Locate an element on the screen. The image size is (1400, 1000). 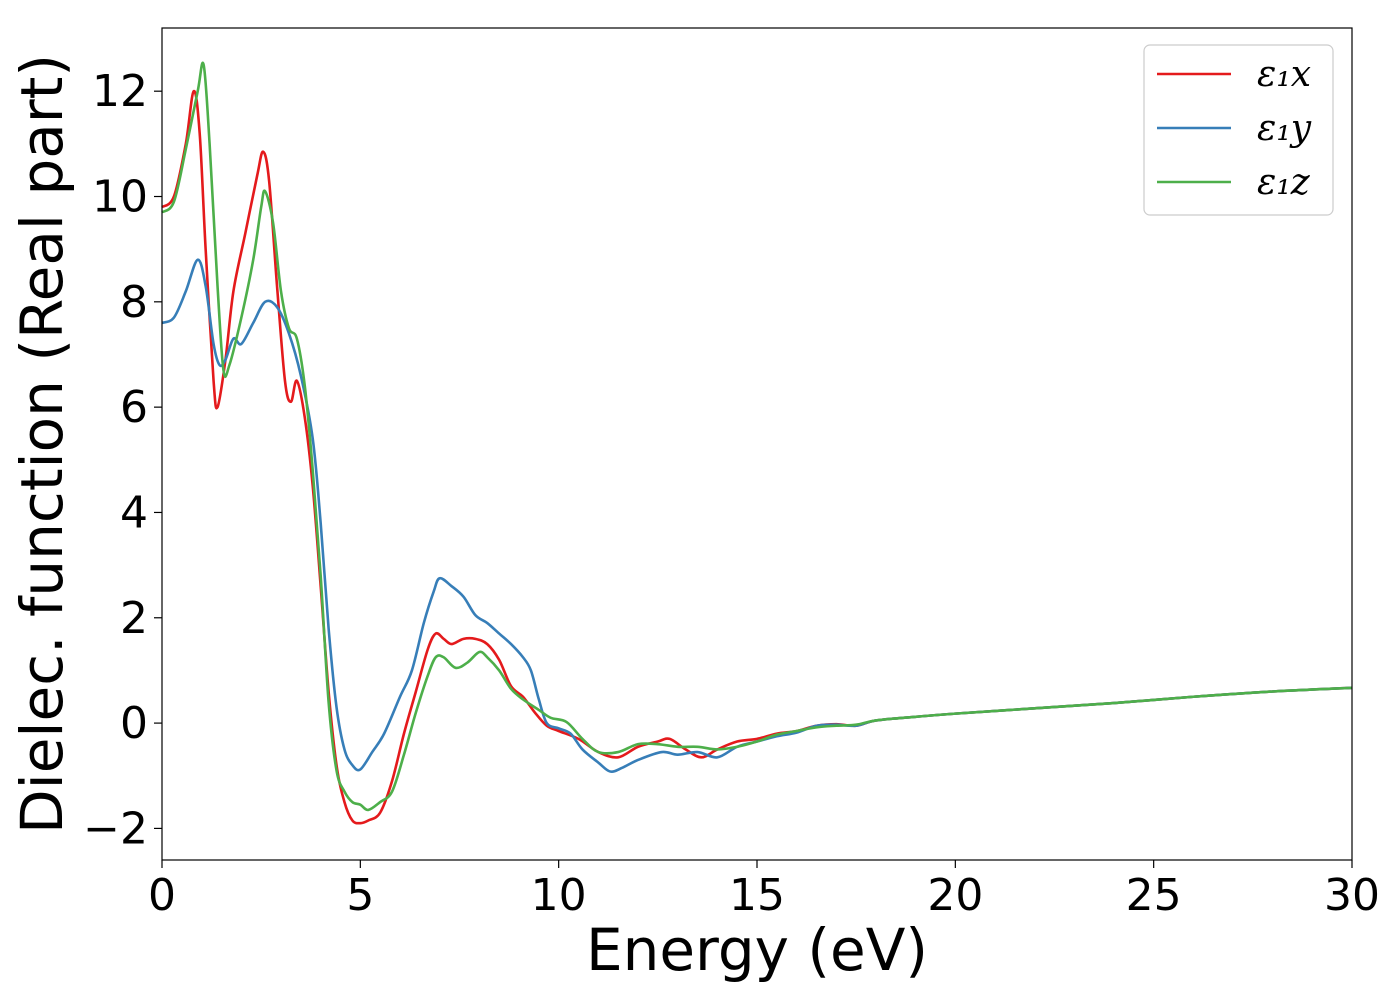
legend-label-2: ε₁y is located at coordinates (1284, 128).